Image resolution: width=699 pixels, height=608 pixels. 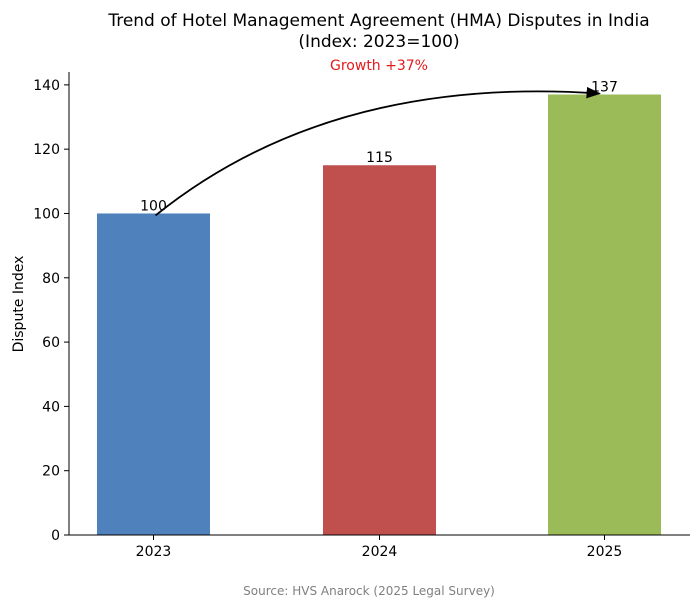 I want to click on y-tick-label-40: 40, so click(x=51, y=407).